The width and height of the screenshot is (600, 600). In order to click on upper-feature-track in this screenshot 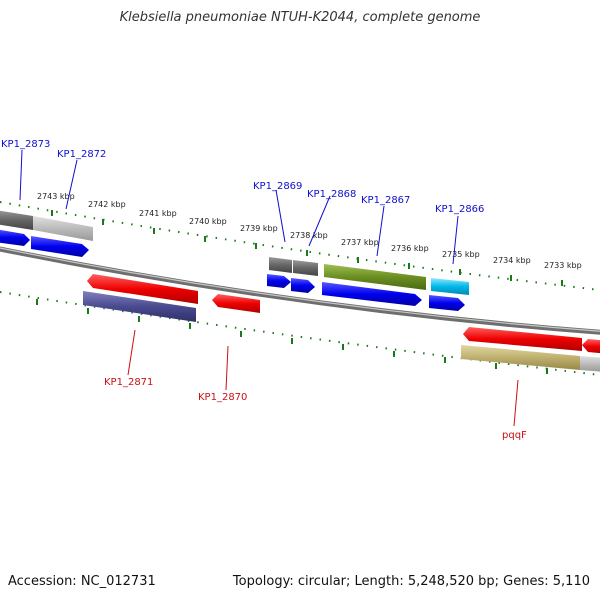, I will do `click(234, 252)`.